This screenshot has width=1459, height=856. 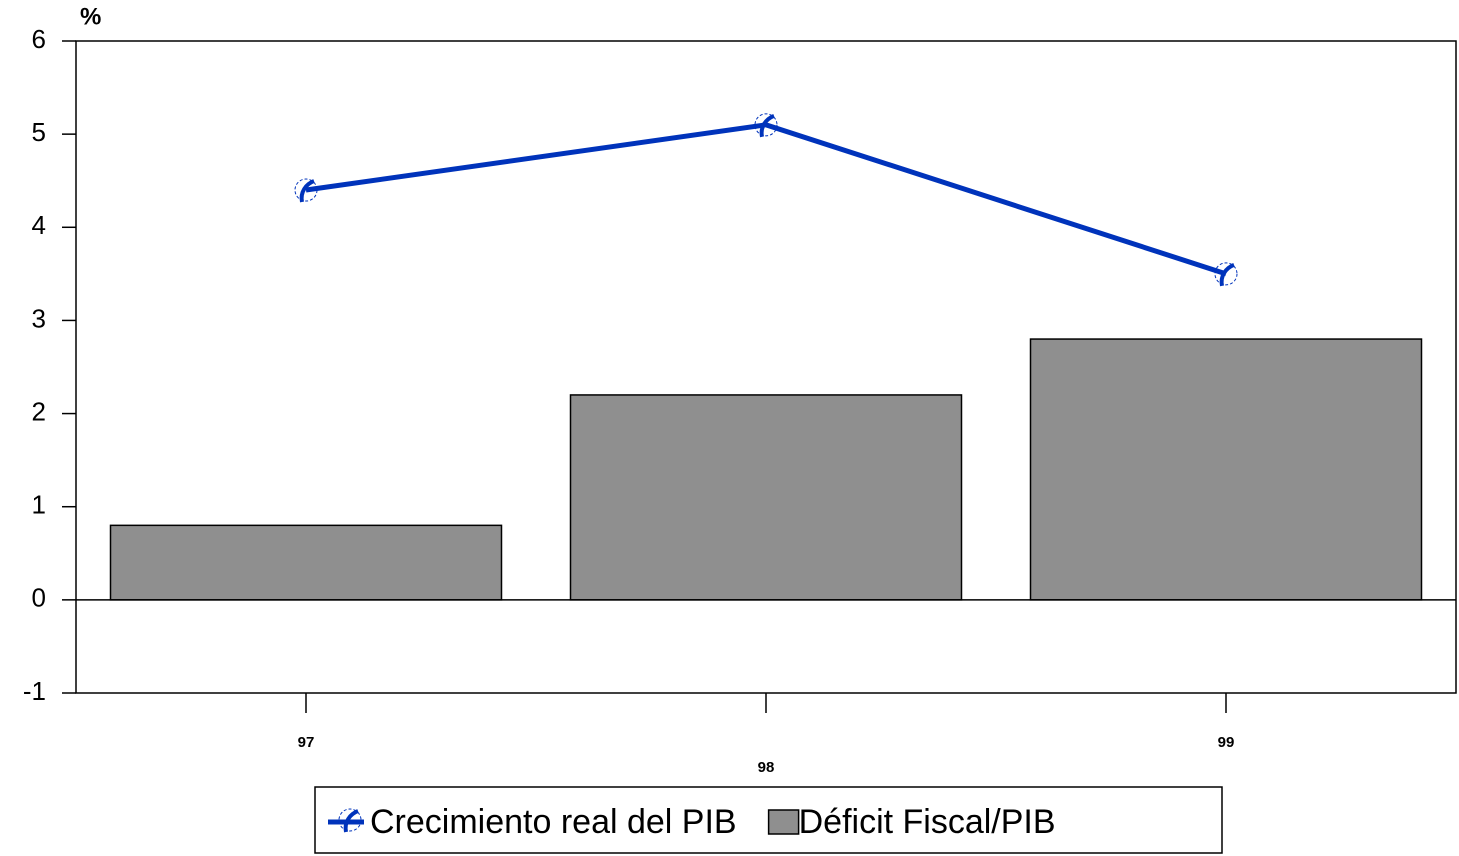 I want to click on y-tick-label: 1, so click(x=39, y=505).